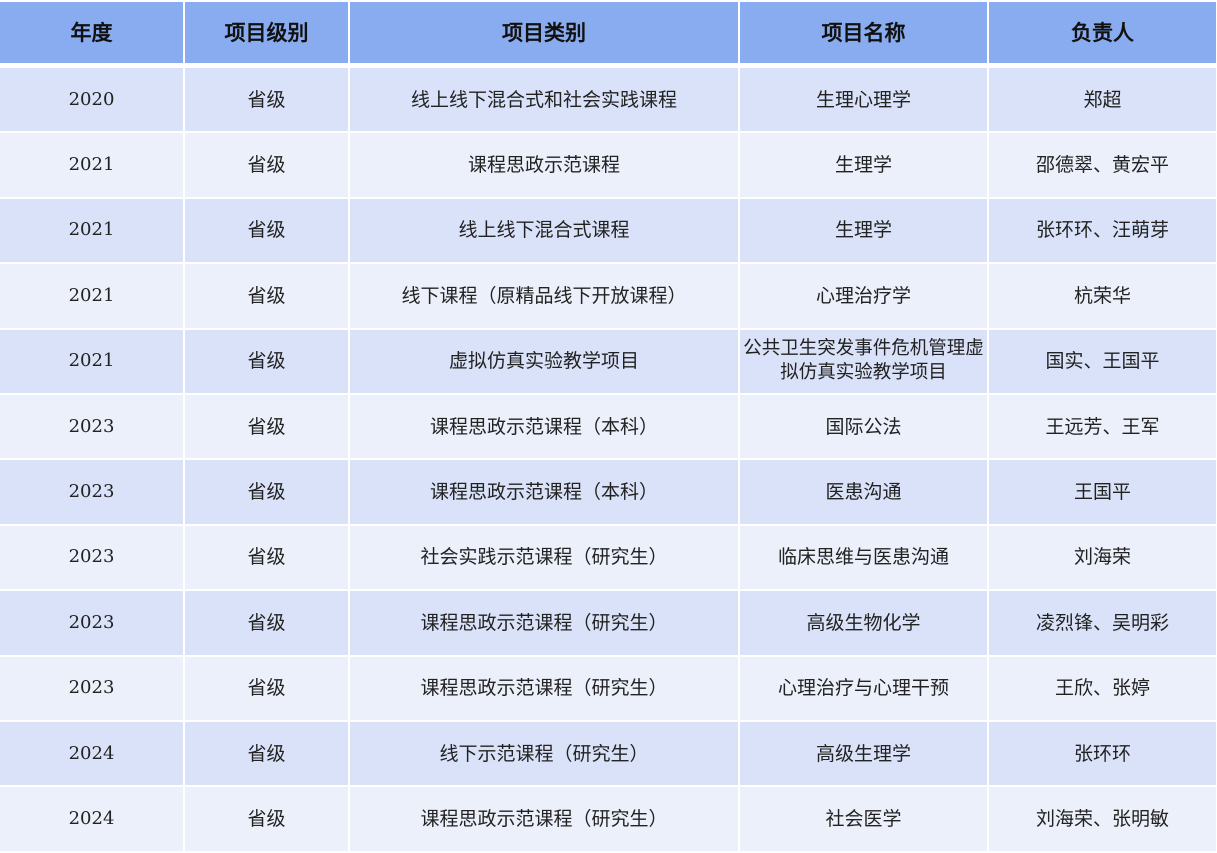  I want to click on cell-category: 线上线下混合式课程, so click(544, 230).